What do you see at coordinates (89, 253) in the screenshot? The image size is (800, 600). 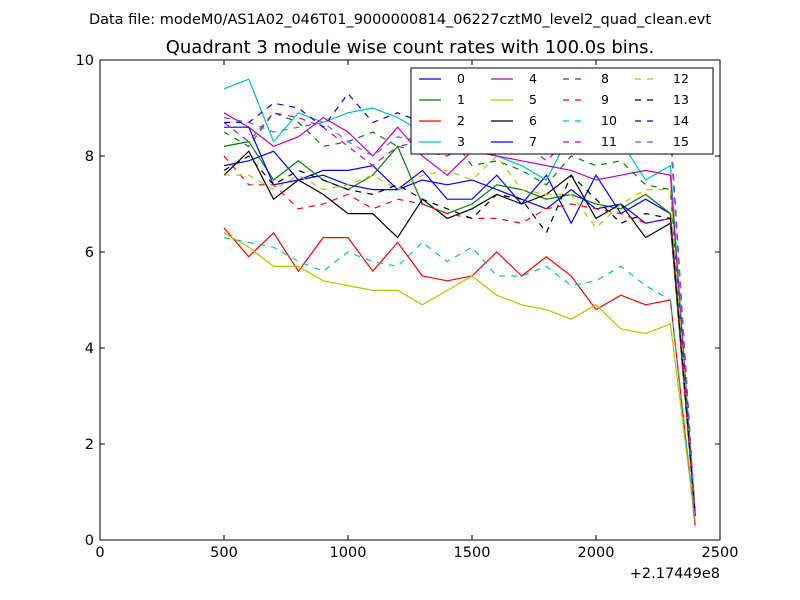 I see `y-tick-label: 6` at bounding box center [89, 253].